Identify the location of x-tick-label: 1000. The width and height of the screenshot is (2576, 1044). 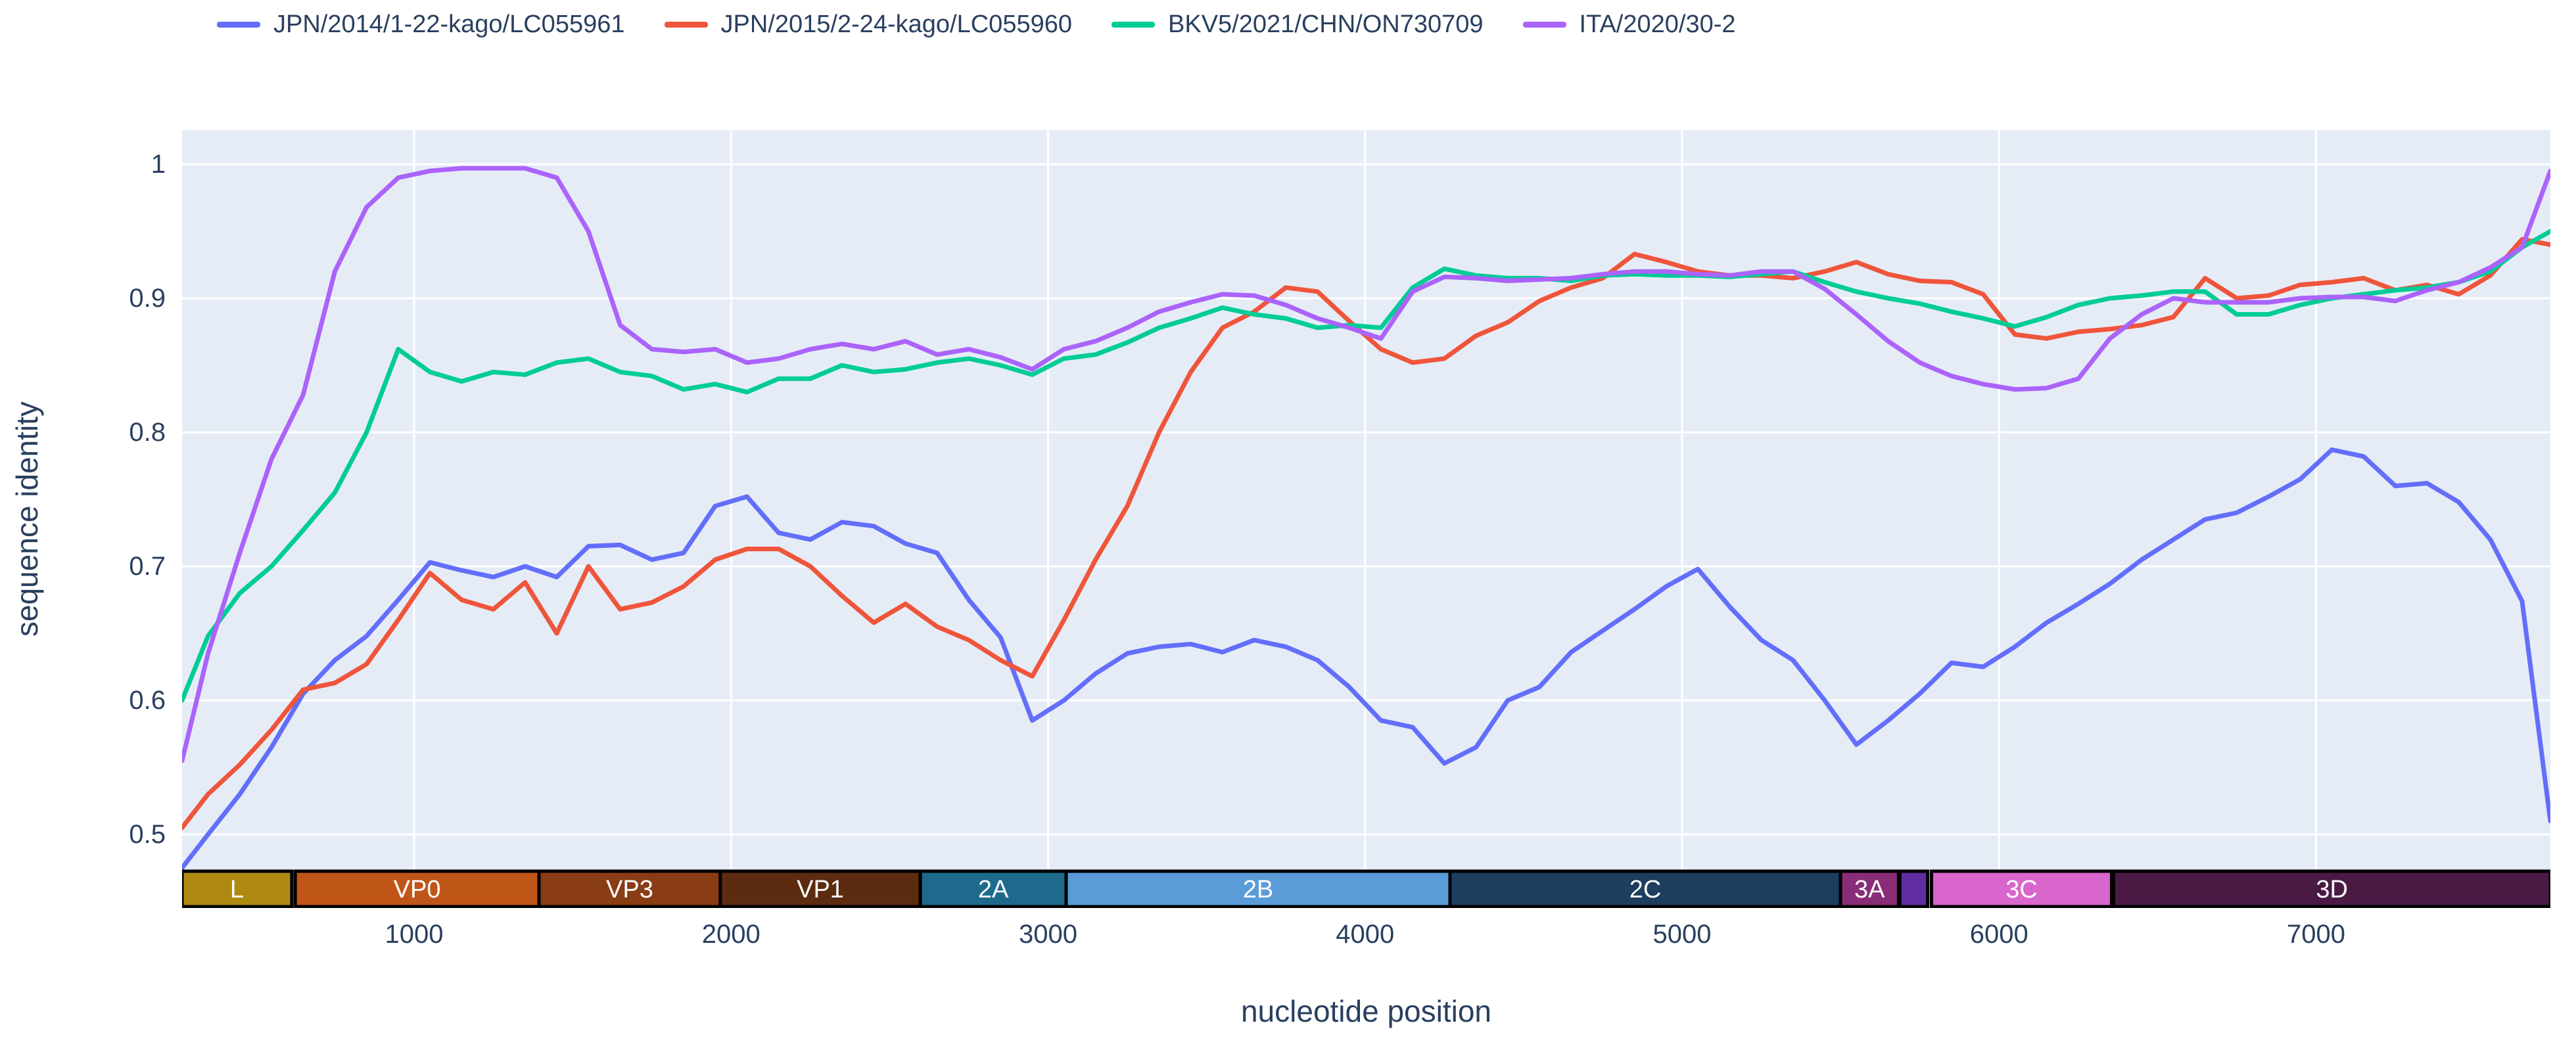
(414, 934).